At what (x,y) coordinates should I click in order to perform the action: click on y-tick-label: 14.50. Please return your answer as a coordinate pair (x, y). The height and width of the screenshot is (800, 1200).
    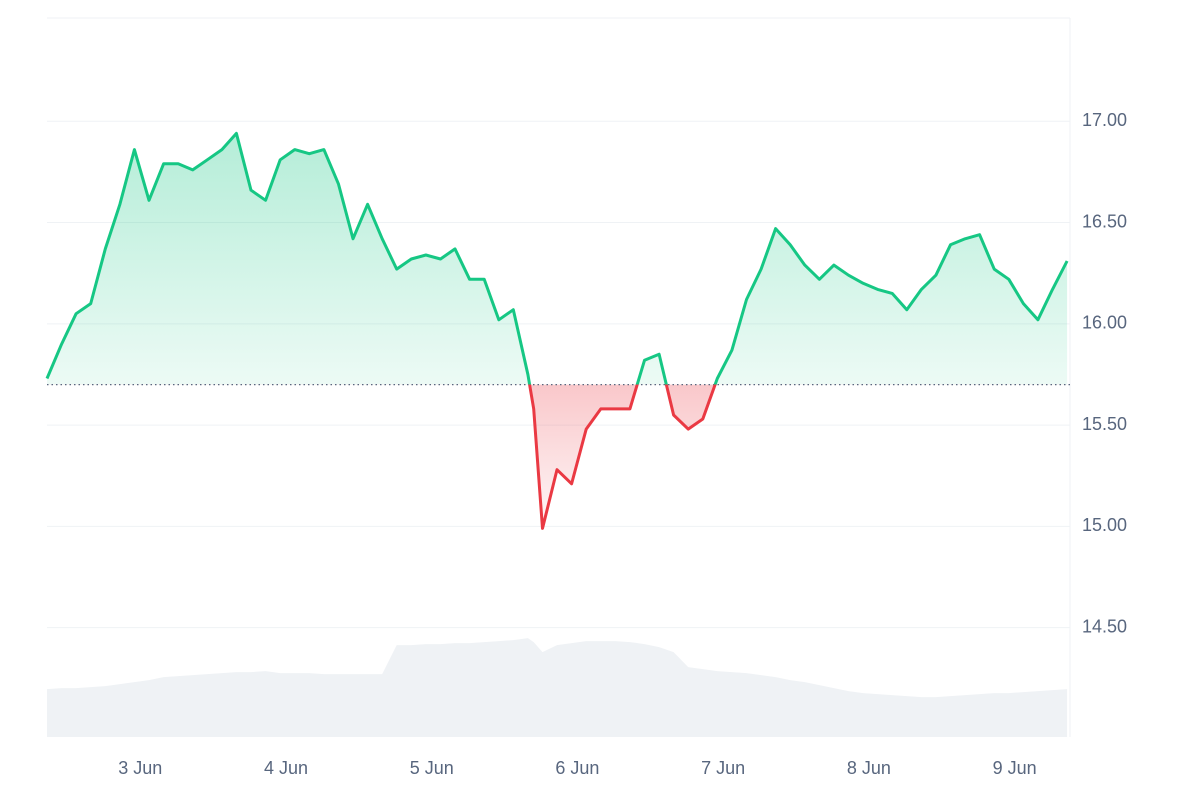
    Looking at the image, I should click on (1104, 626).